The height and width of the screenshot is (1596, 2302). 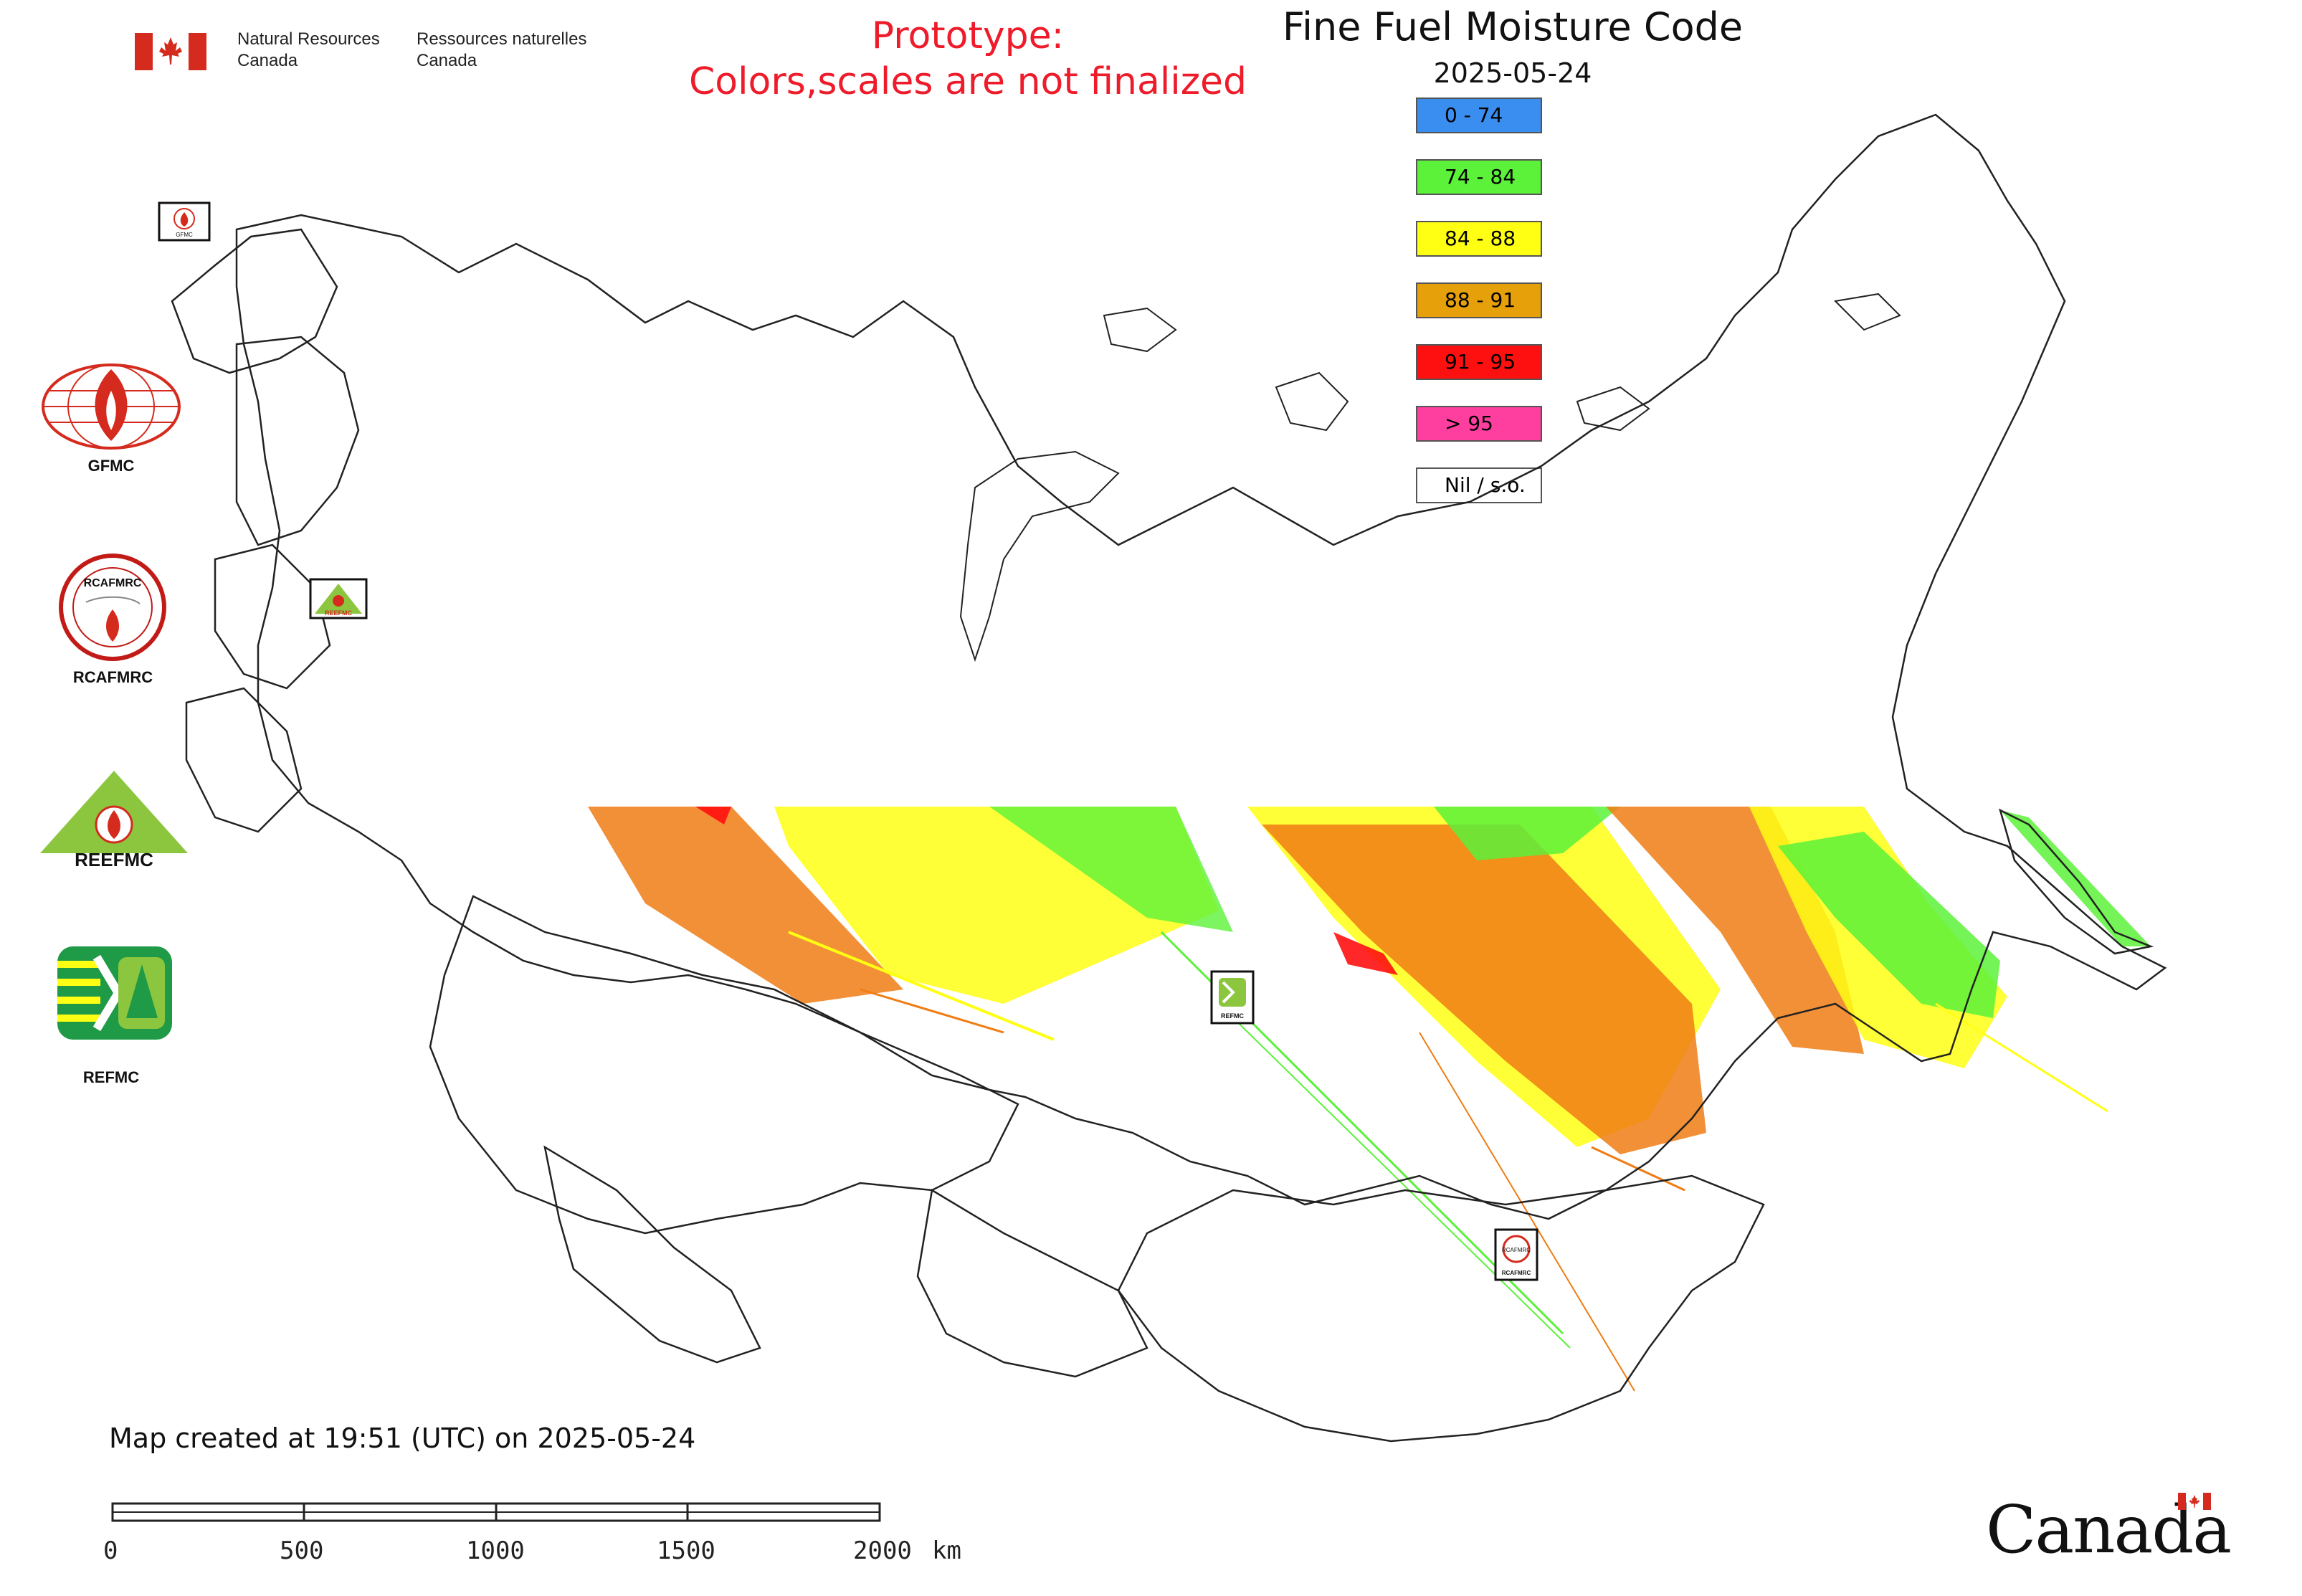 I want to click on legend-item-nil: Nil / s.o., so click(x=1479, y=485).